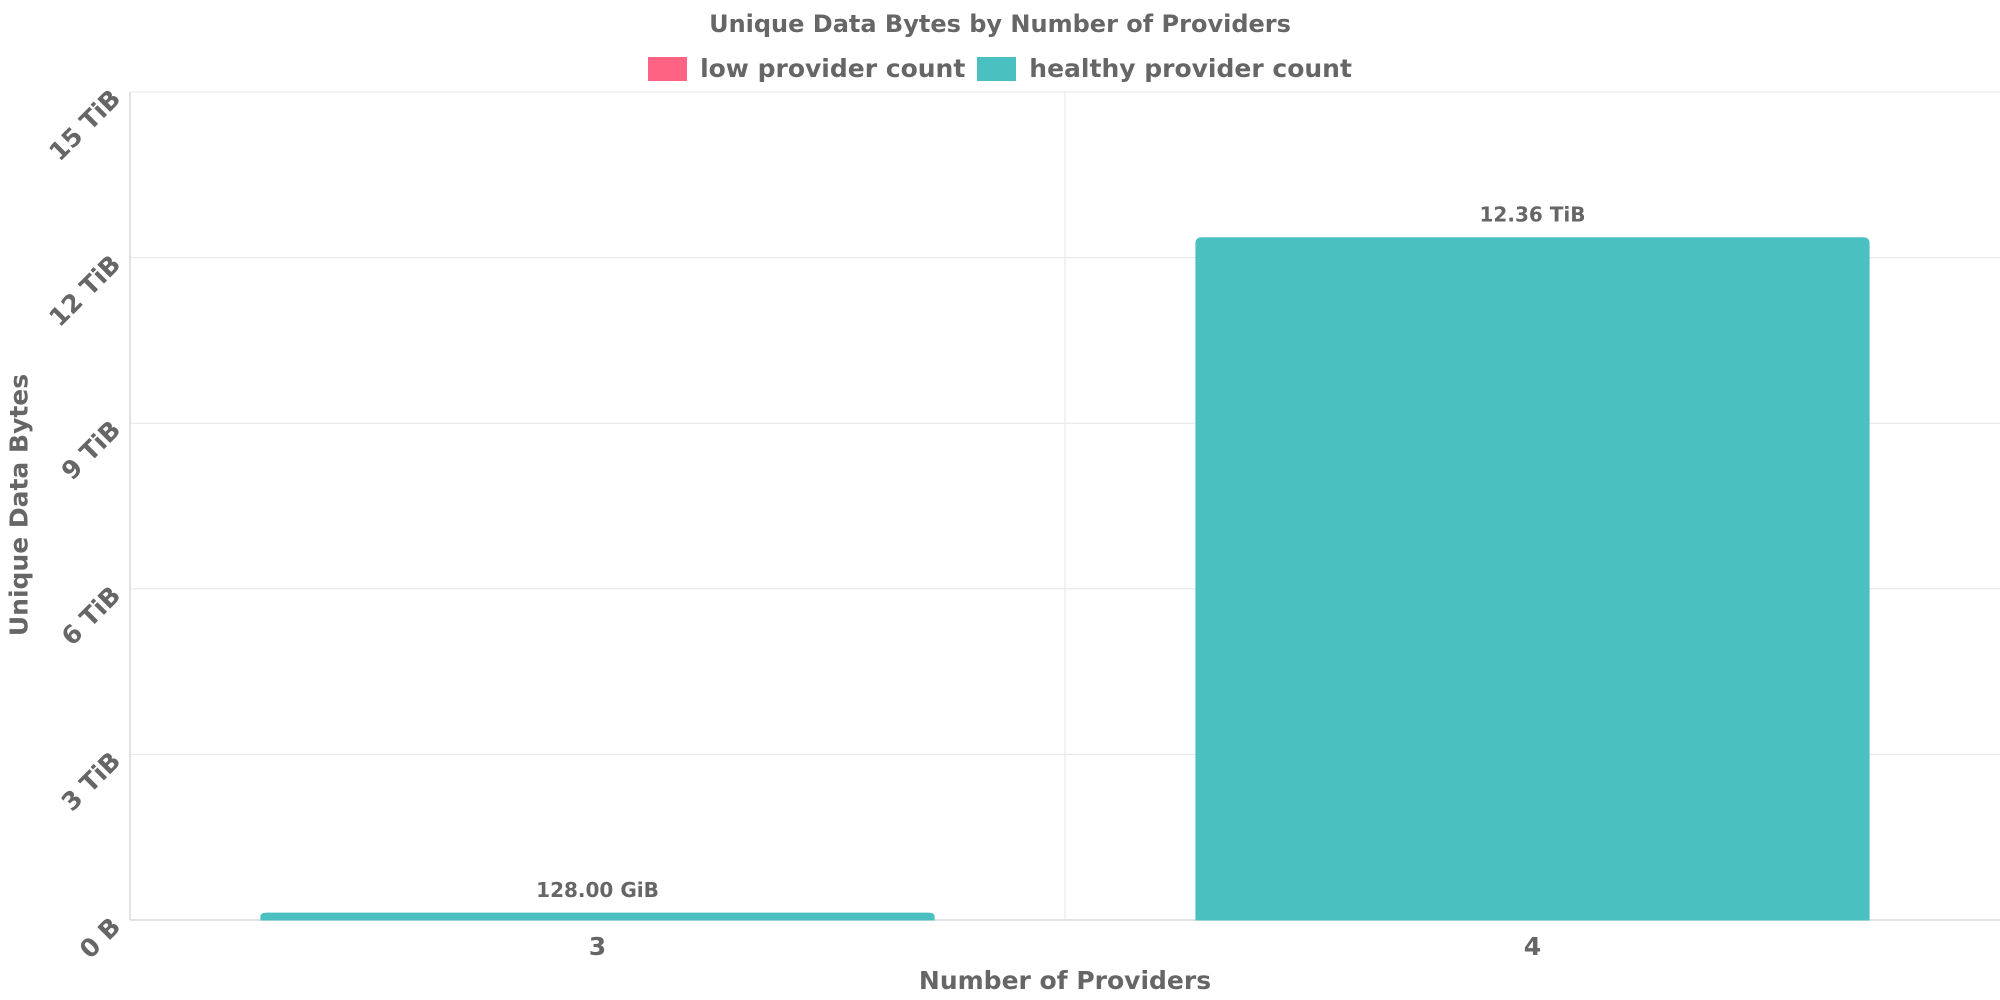 The width and height of the screenshot is (2000, 1000). Describe the element at coordinates (100, 938) in the screenshot. I see `y-tick-label: 0 B` at that location.